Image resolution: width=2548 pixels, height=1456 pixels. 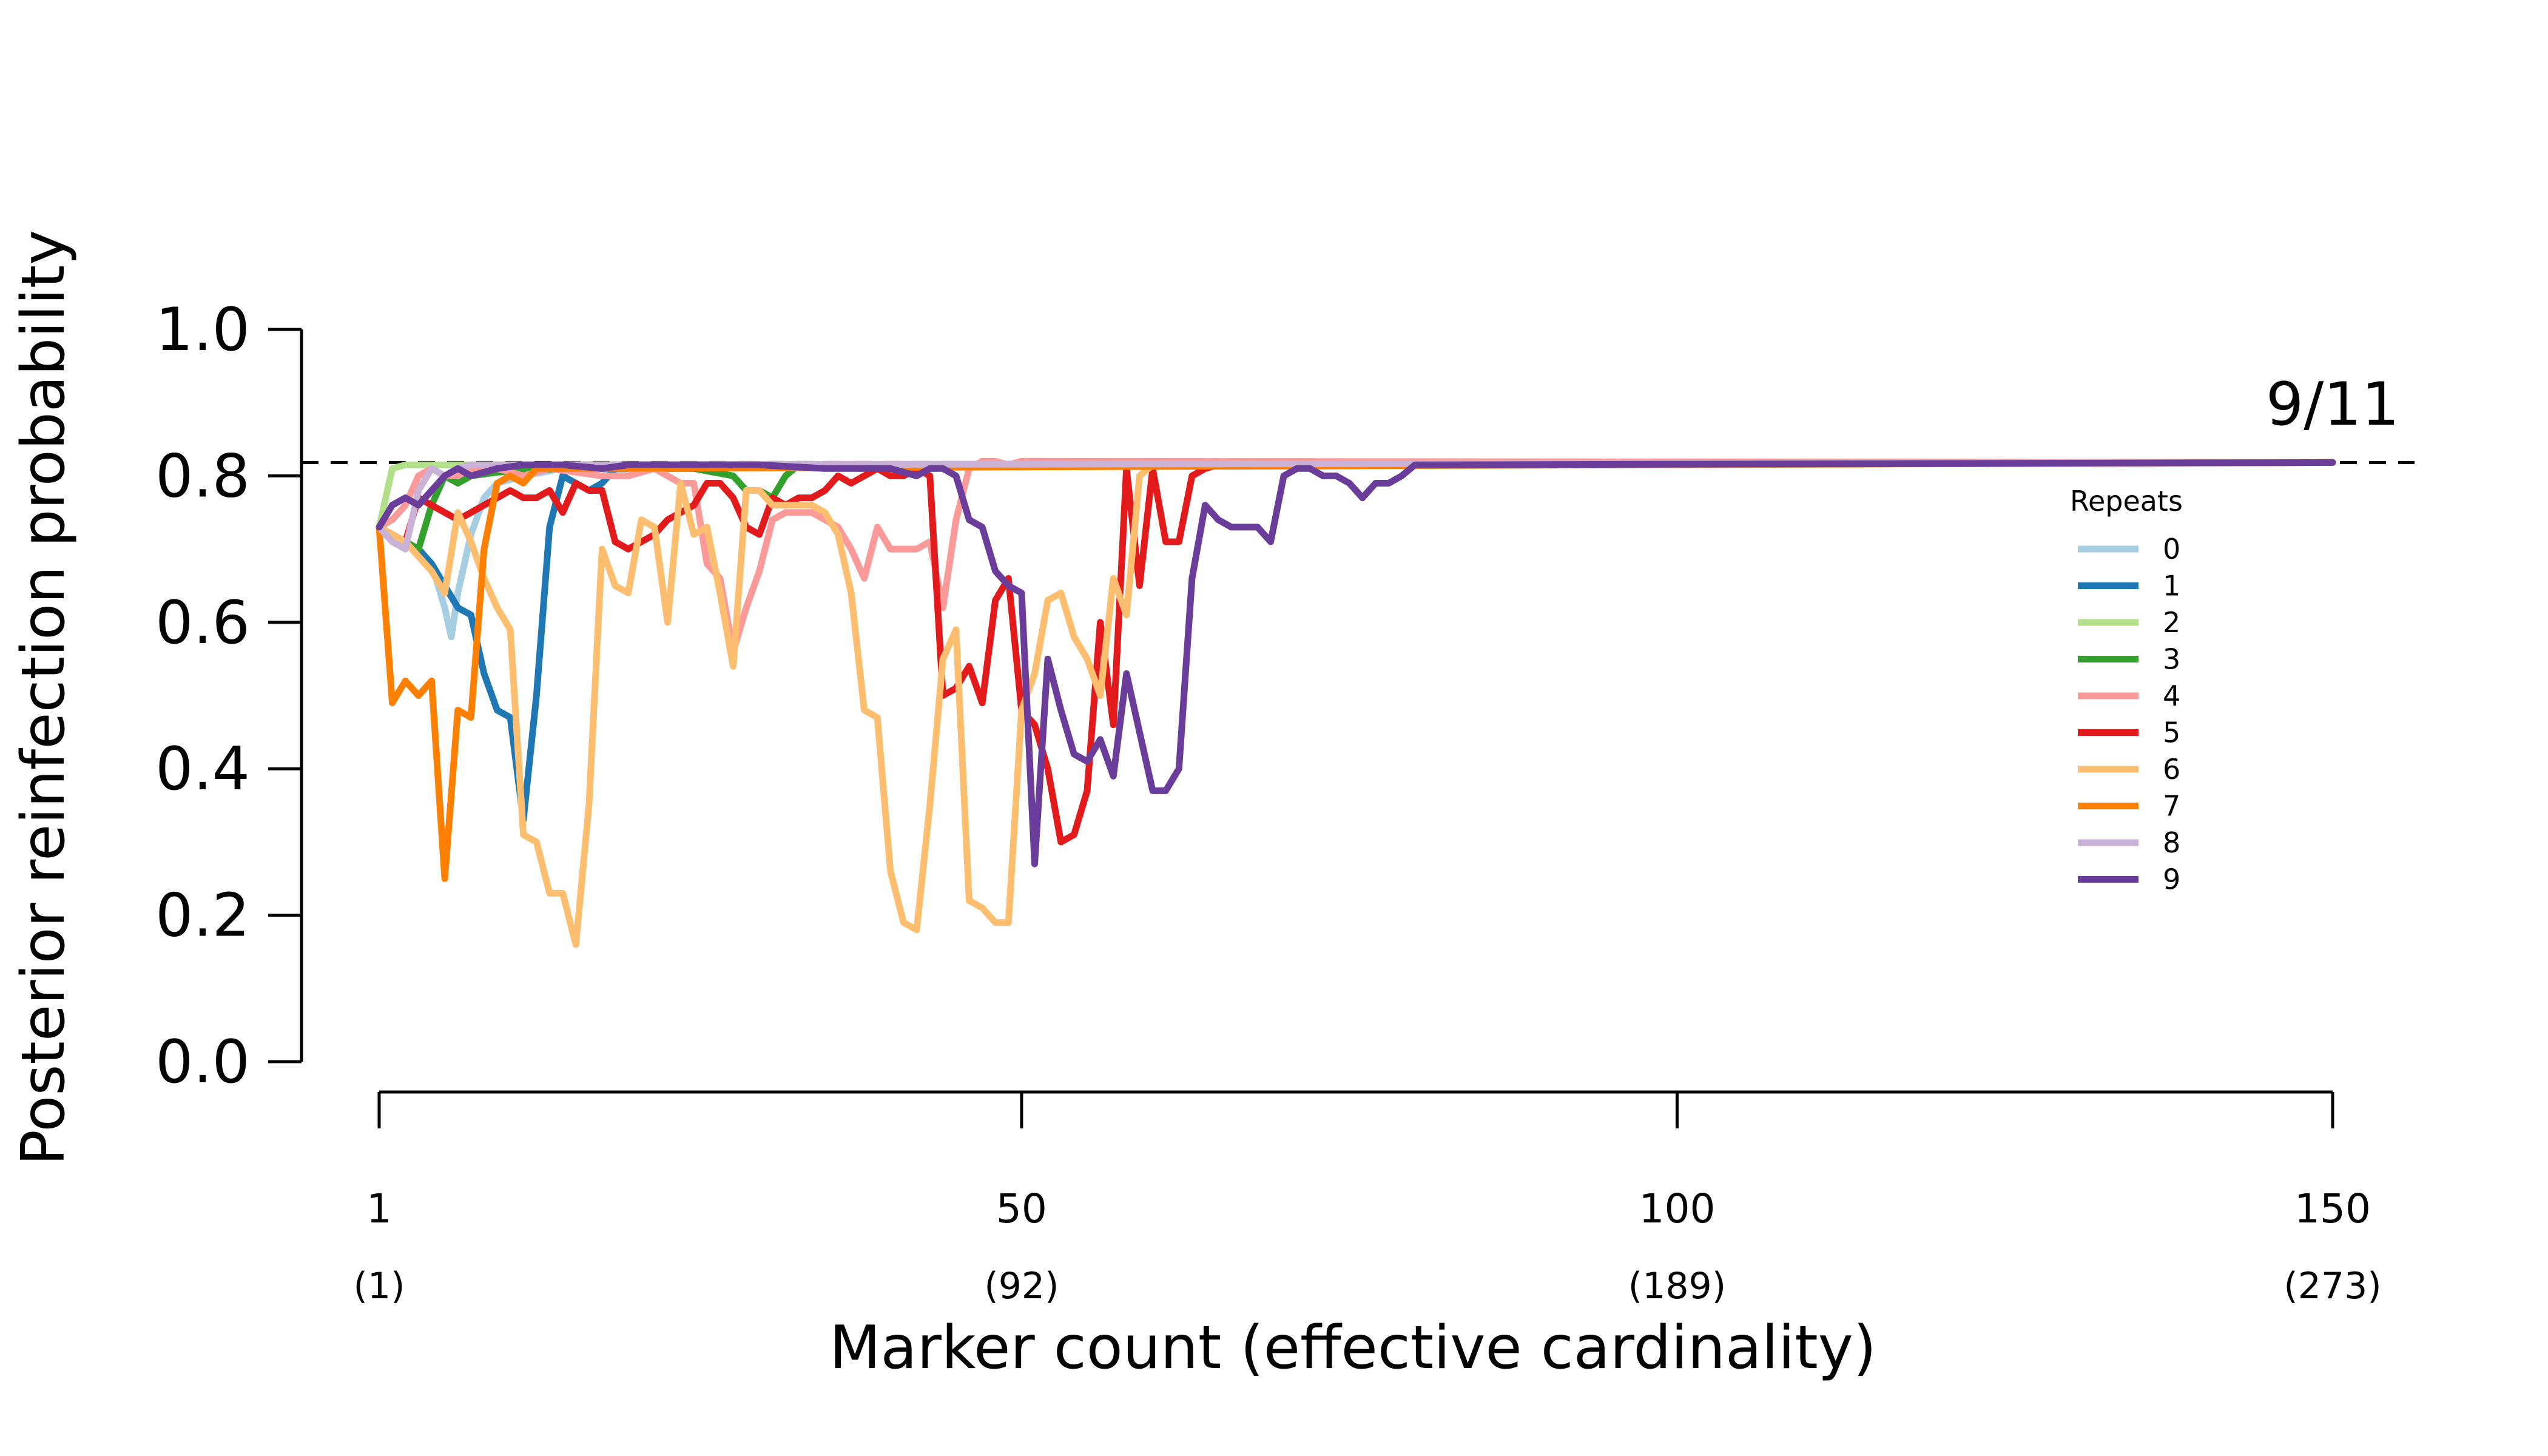 What do you see at coordinates (2171, 695) in the screenshot?
I see `legend-label-4: 4` at bounding box center [2171, 695].